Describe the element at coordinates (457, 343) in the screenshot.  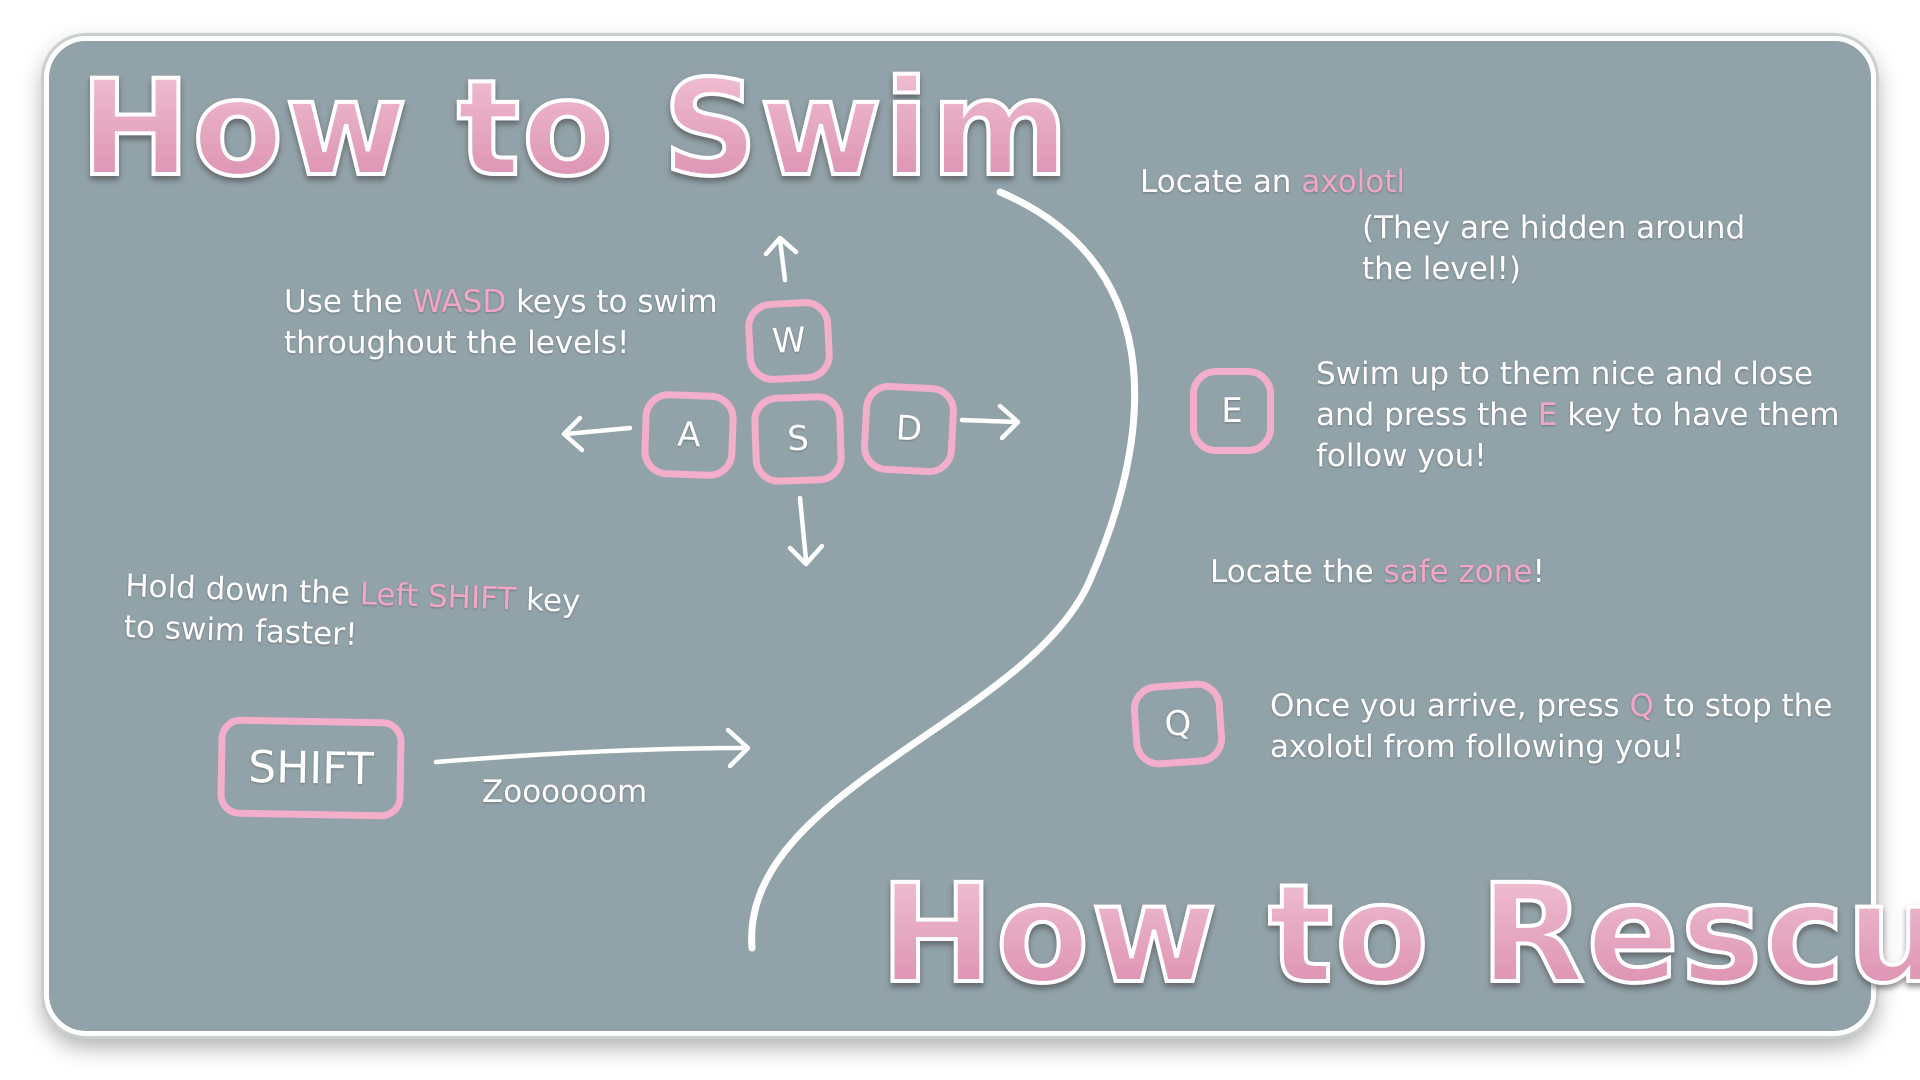
I see `wasd-instruction-line2: throughout the levels!` at that location.